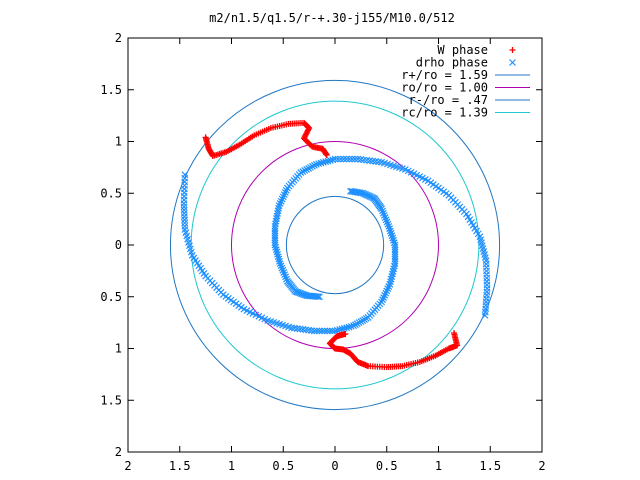 This screenshot has height=480, width=640. Describe the element at coordinates (111, 245) in the screenshot. I see `y-tick-labels: 2 1.5 1 0.5 0 0.5 1 1.5 2` at that location.